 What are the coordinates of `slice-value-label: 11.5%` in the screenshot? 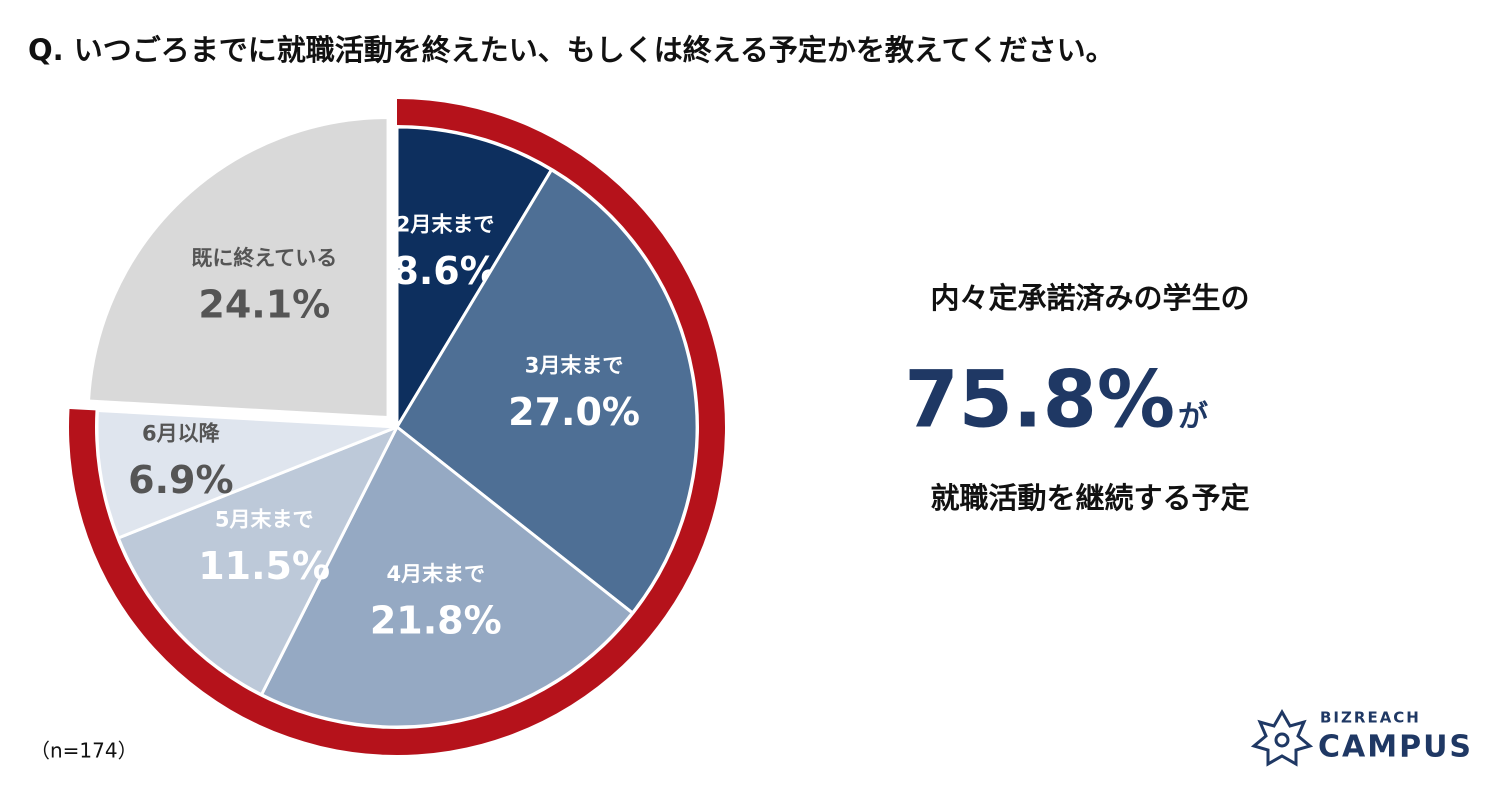 It's located at (264, 566).